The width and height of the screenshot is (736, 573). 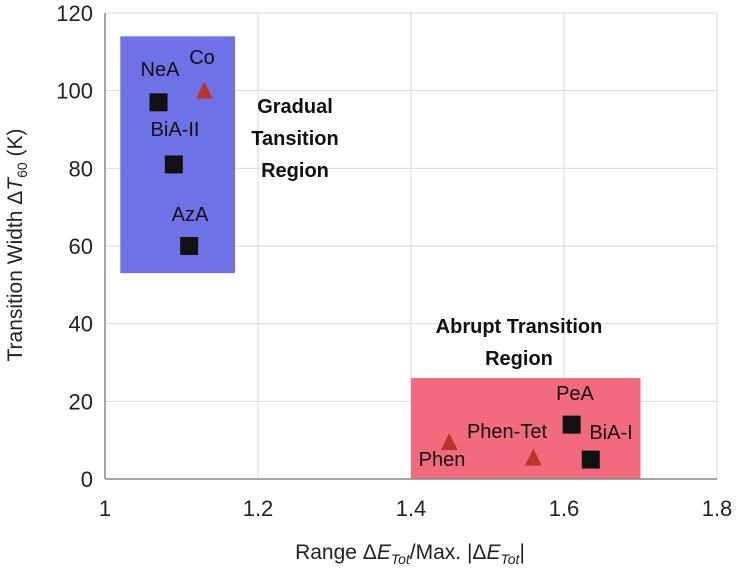 I want to click on y-axis-title: Transition Width ΔT60 (K), so click(x=17, y=244).